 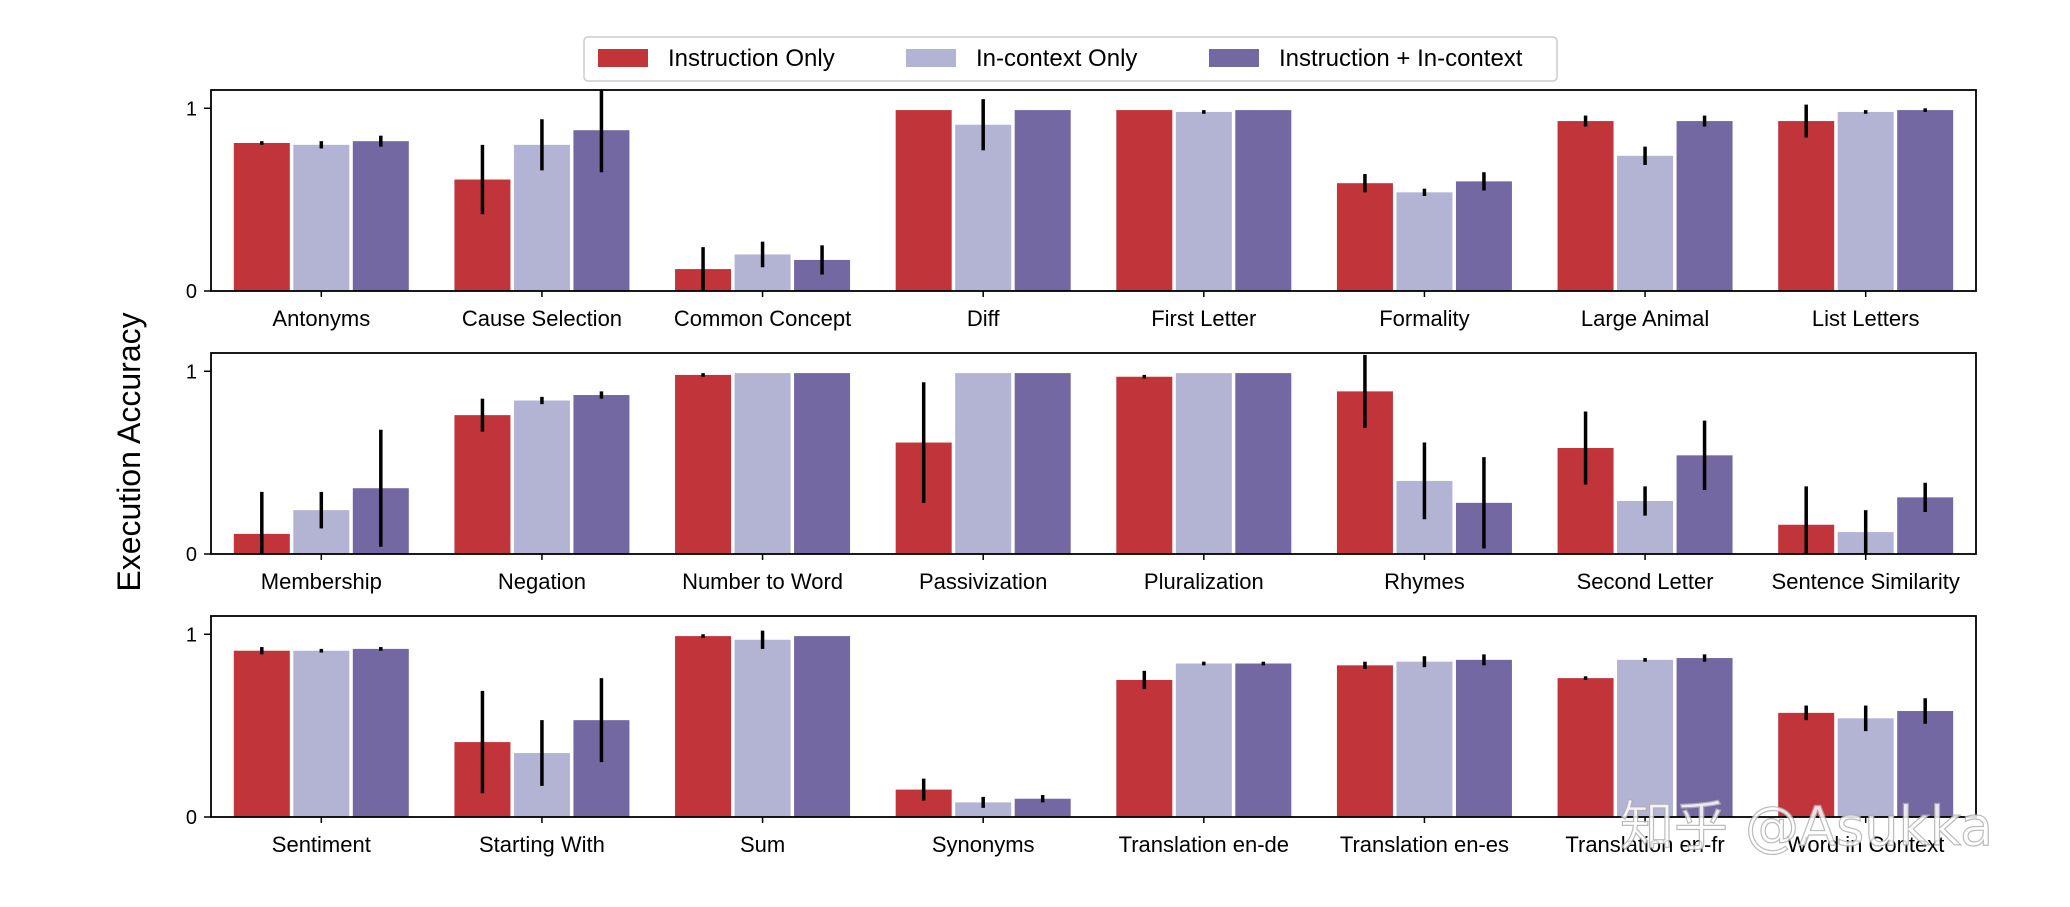 I want to click on category-label: Translation en-de, so click(x=1204, y=844).